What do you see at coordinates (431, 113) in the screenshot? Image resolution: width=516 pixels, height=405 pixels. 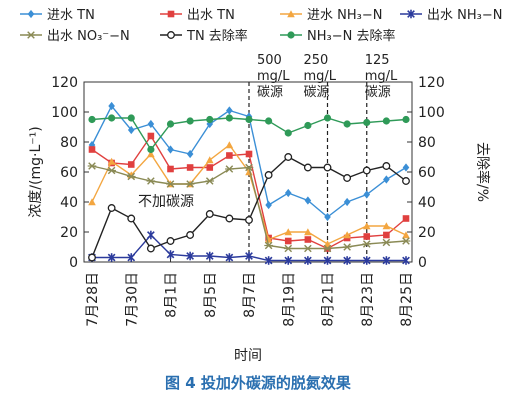 I see `y-right-tick-label: 100` at bounding box center [431, 113].